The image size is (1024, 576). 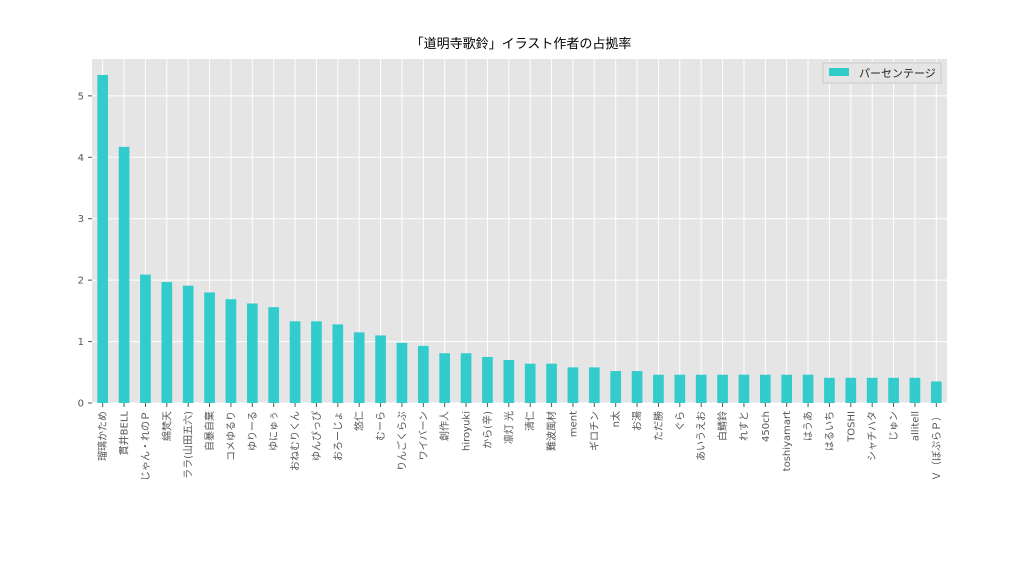 I want to click on x-tick-label: 創作人, so click(x=445, y=426).